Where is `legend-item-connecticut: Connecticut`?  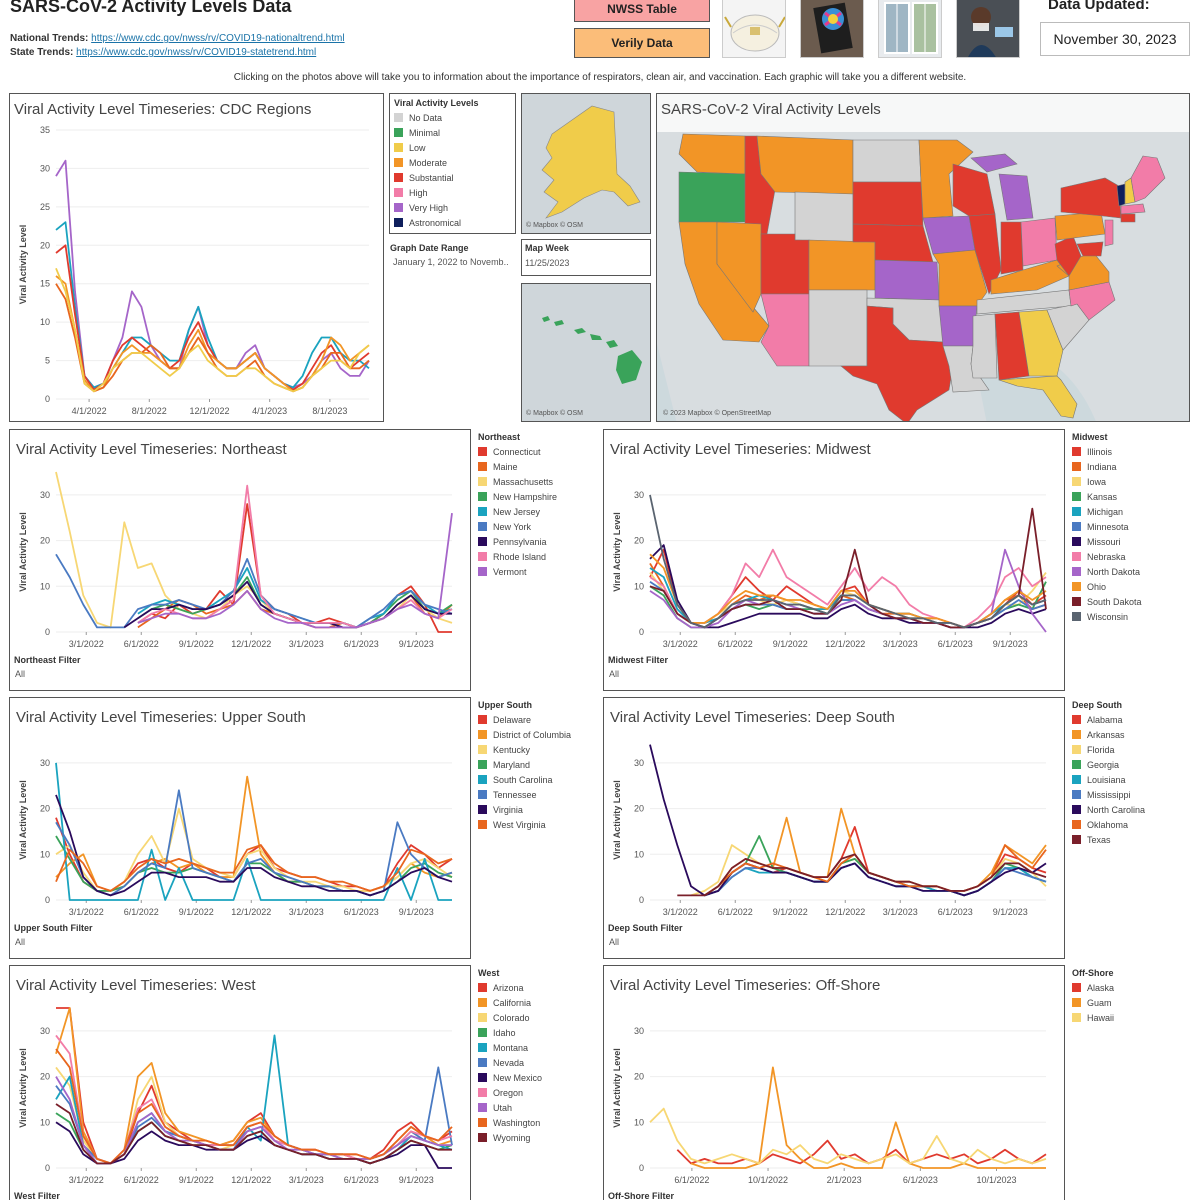
legend-item-connecticut: Connecticut is located at coordinates (533, 451).